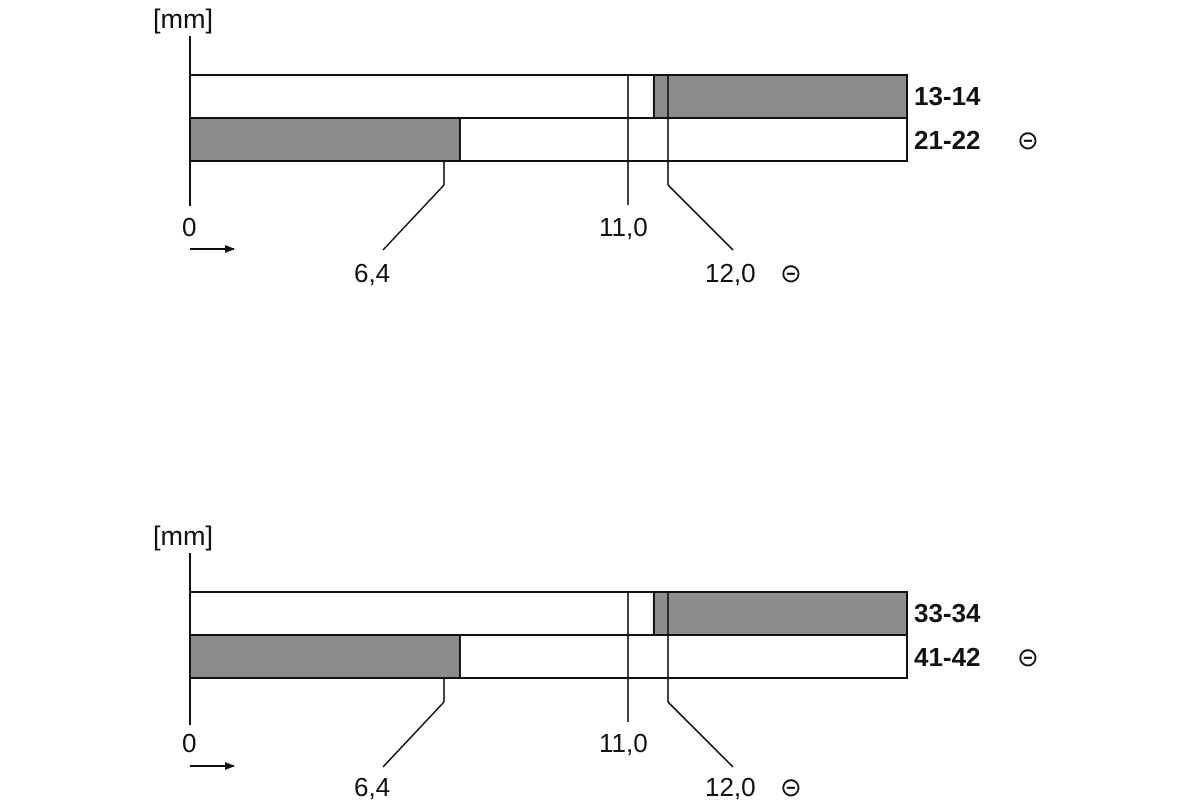 This screenshot has height=800, width=1200. What do you see at coordinates (947, 96) in the screenshot?
I see `contact-label: 13-14` at bounding box center [947, 96].